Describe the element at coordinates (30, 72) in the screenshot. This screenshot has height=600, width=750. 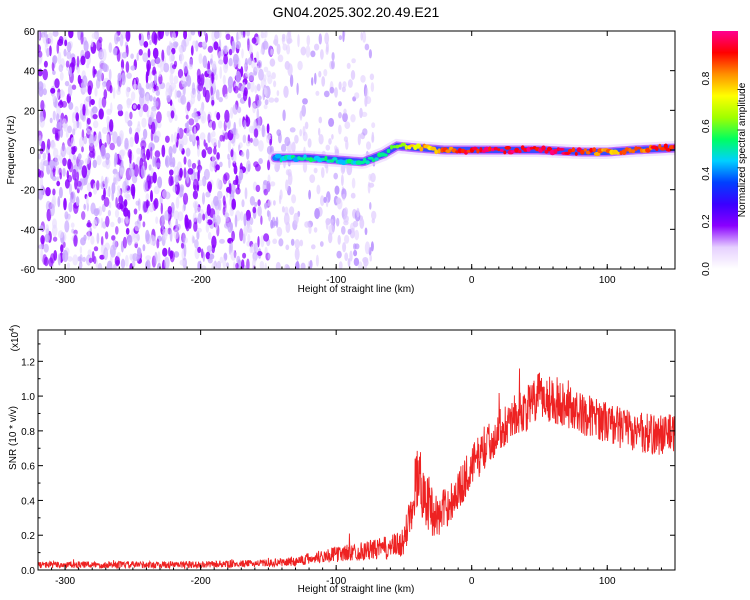
I see `y-tick-label: 40` at that location.